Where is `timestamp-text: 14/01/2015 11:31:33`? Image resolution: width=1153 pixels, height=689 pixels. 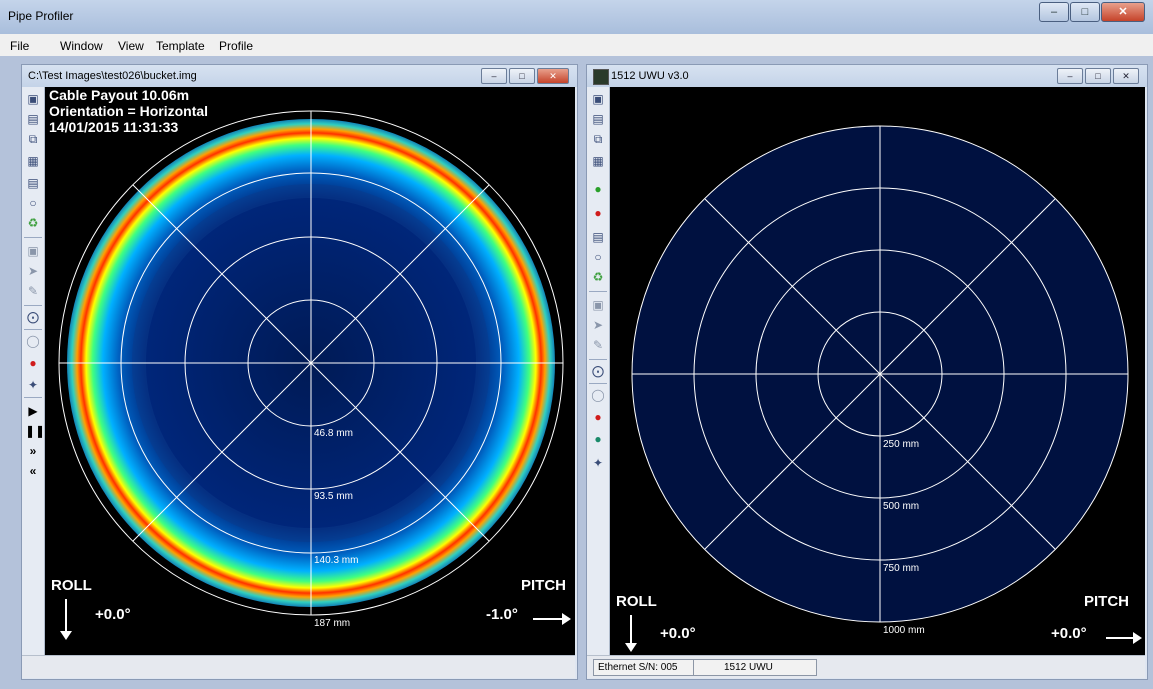
timestamp-text: 14/01/2015 11:31:33 is located at coordinates (114, 127).